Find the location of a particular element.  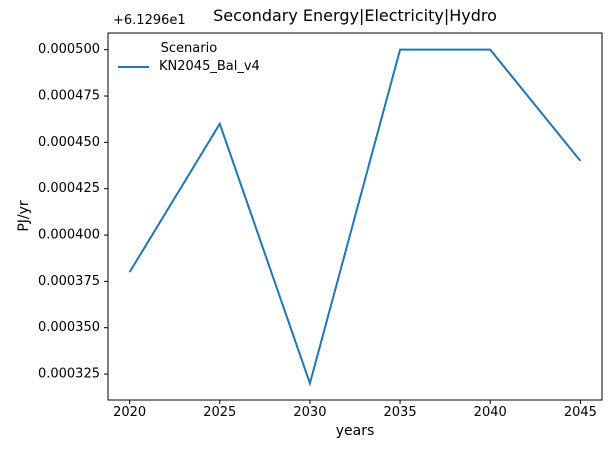

y-tick-label: 0.000400 is located at coordinates (69, 235).